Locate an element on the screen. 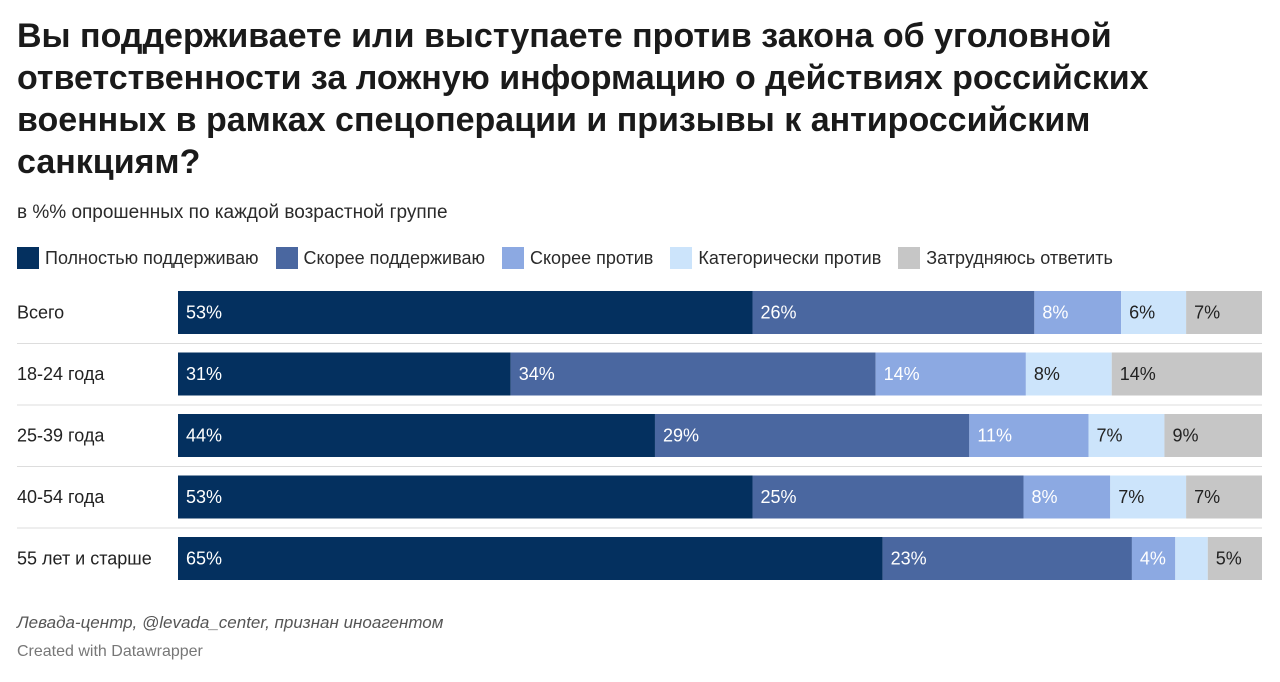 This screenshot has height=682, width=1280. bar-value-label: 6% is located at coordinates (1142, 313).